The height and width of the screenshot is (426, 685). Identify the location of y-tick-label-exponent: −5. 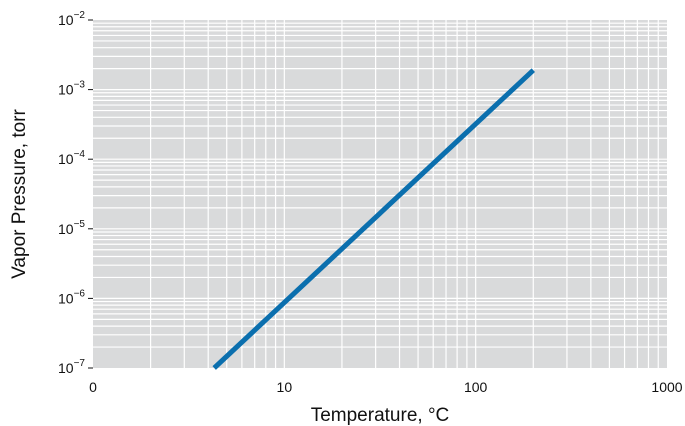
(80, 224).